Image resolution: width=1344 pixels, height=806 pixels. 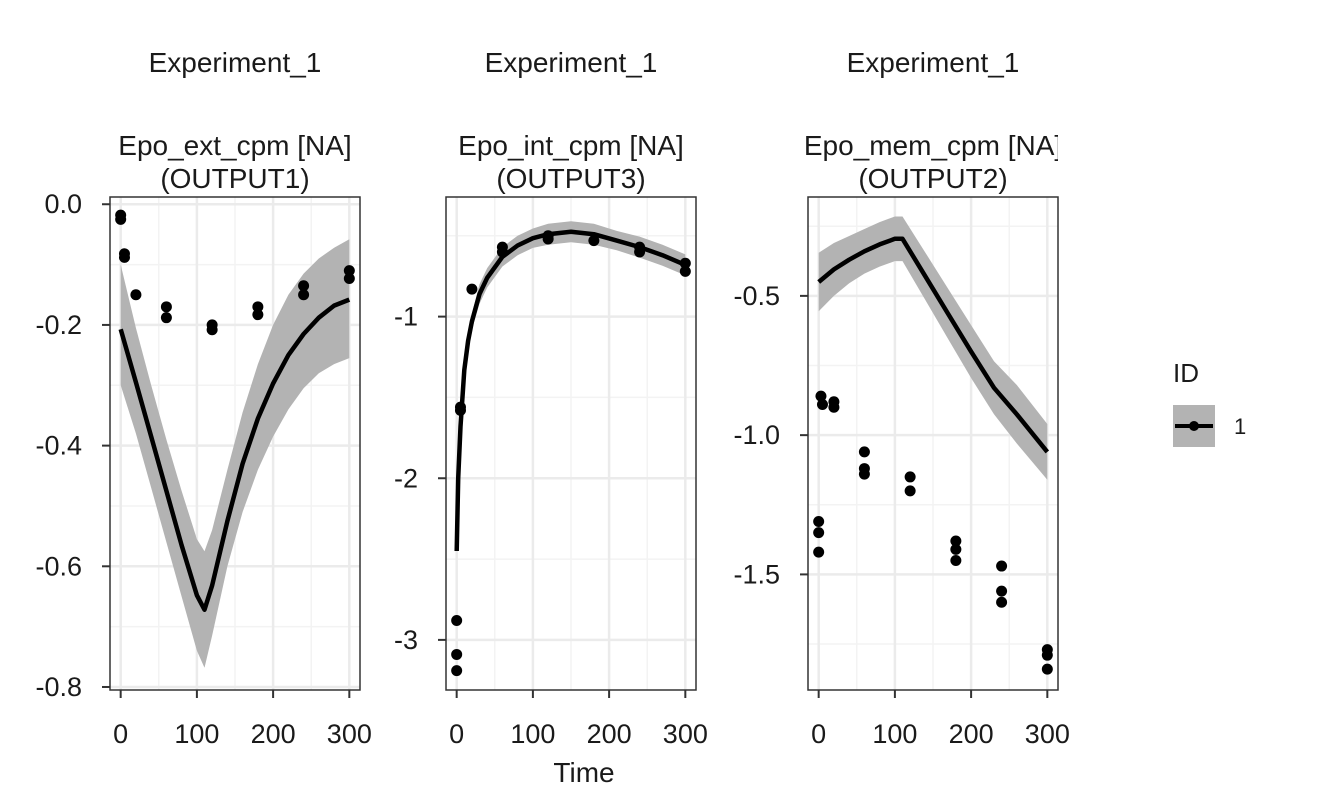 What do you see at coordinates (234, 178) in the screenshot?
I see `strip-label: (OUTPUT1)` at bounding box center [234, 178].